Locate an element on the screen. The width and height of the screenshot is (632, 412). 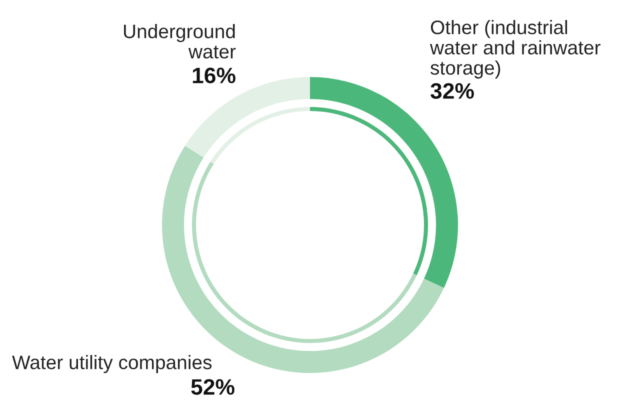
text: 52% is located at coordinates (212, 387).